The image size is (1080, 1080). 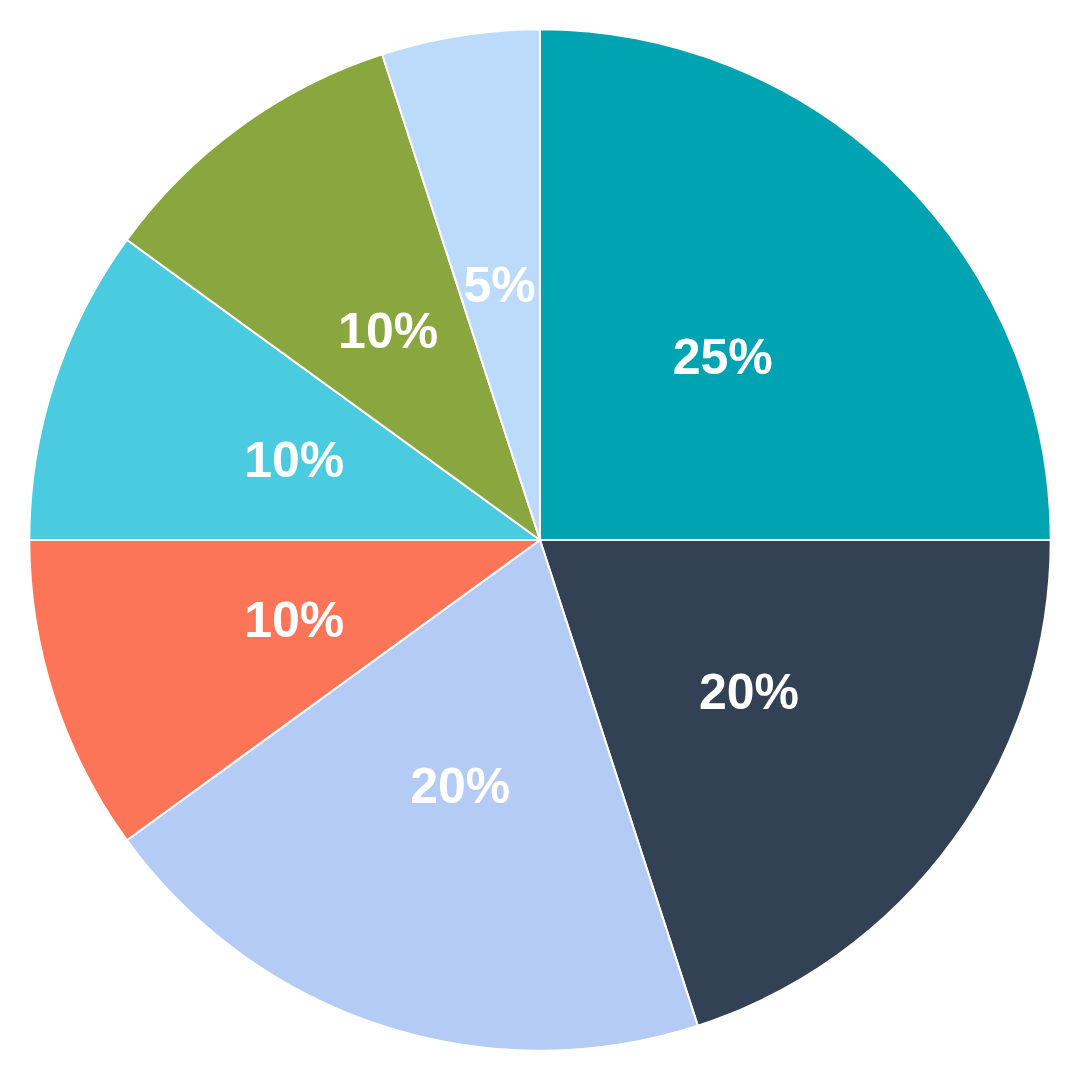 I want to click on data-label: 25%, so click(x=722, y=357).